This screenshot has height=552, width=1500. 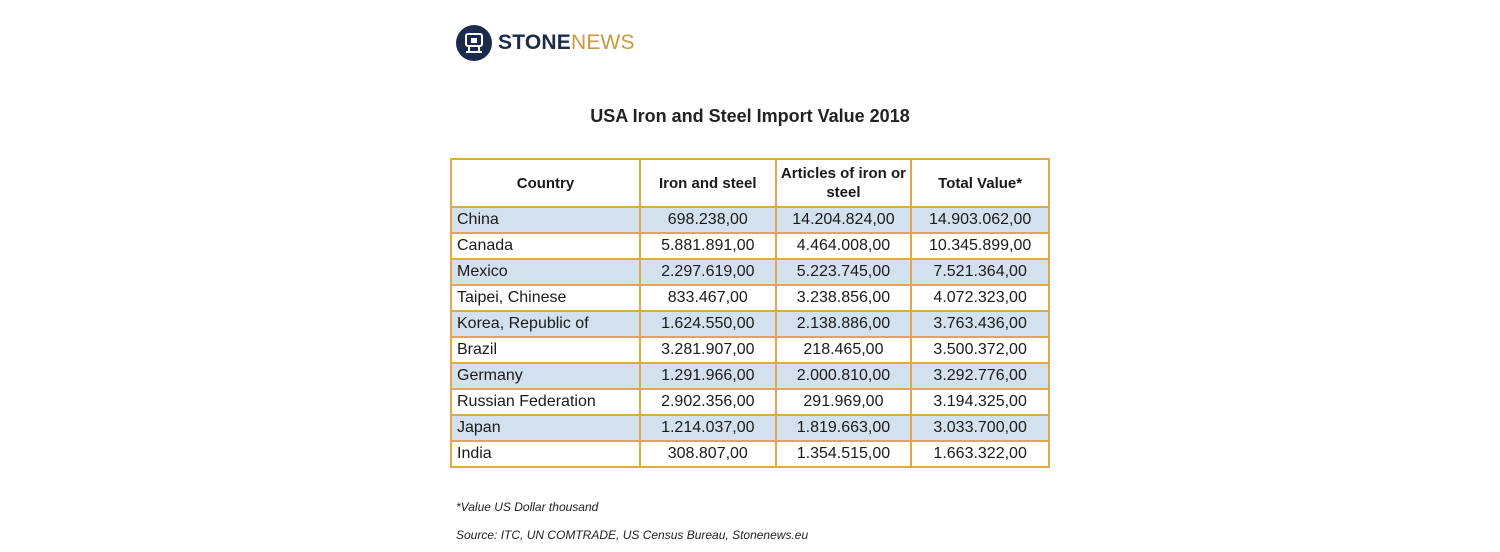 I want to click on cell-country: China, so click(x=545, y=220).